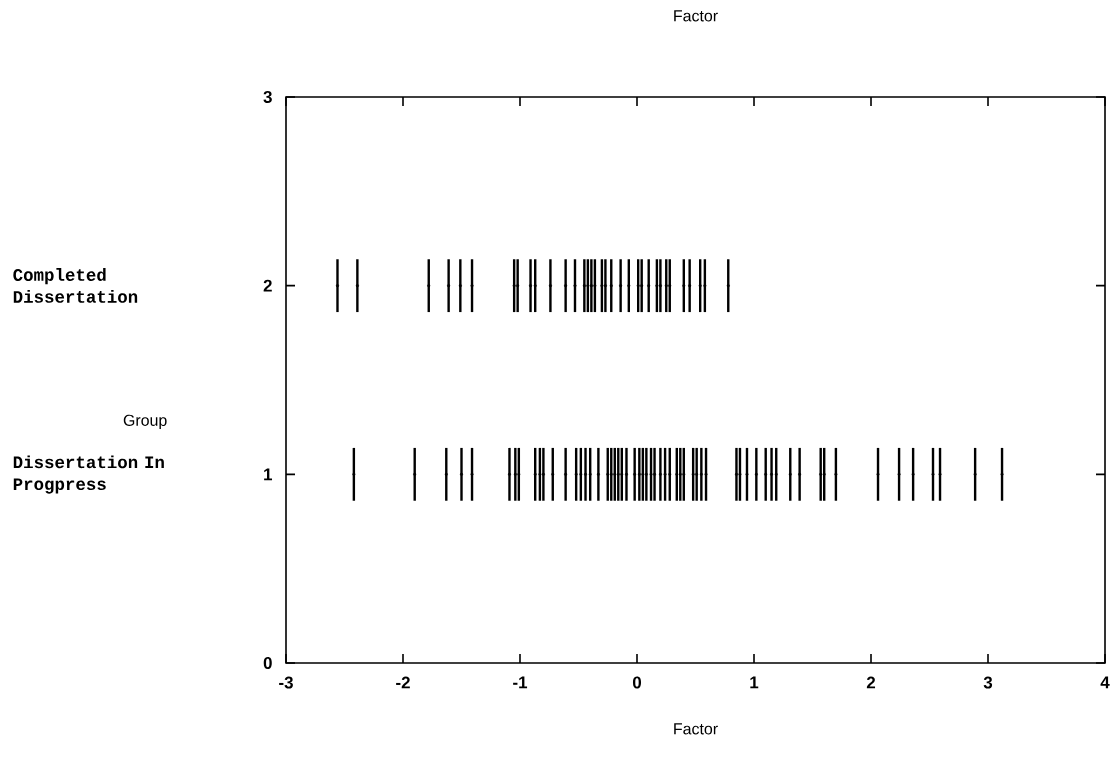 This screenshot has width=1110, height=775. I want to click on y-tick-label: 0, so click(267, 663).